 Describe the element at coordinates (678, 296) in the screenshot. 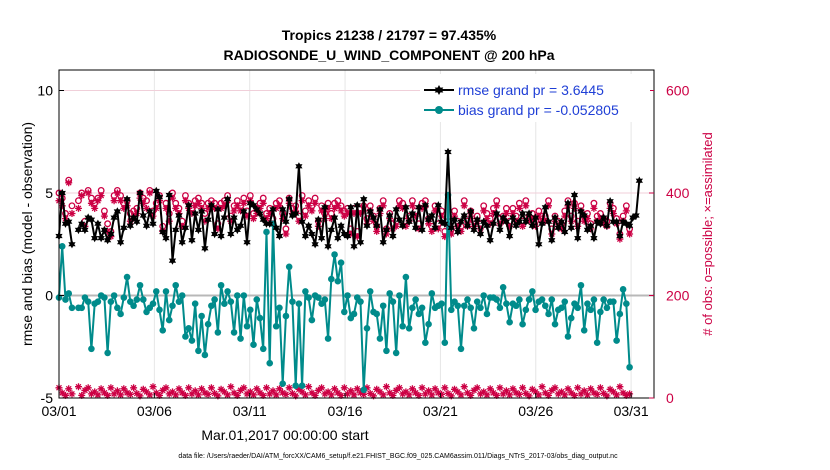

I see `y2-tick-label-1: 200` at that location.